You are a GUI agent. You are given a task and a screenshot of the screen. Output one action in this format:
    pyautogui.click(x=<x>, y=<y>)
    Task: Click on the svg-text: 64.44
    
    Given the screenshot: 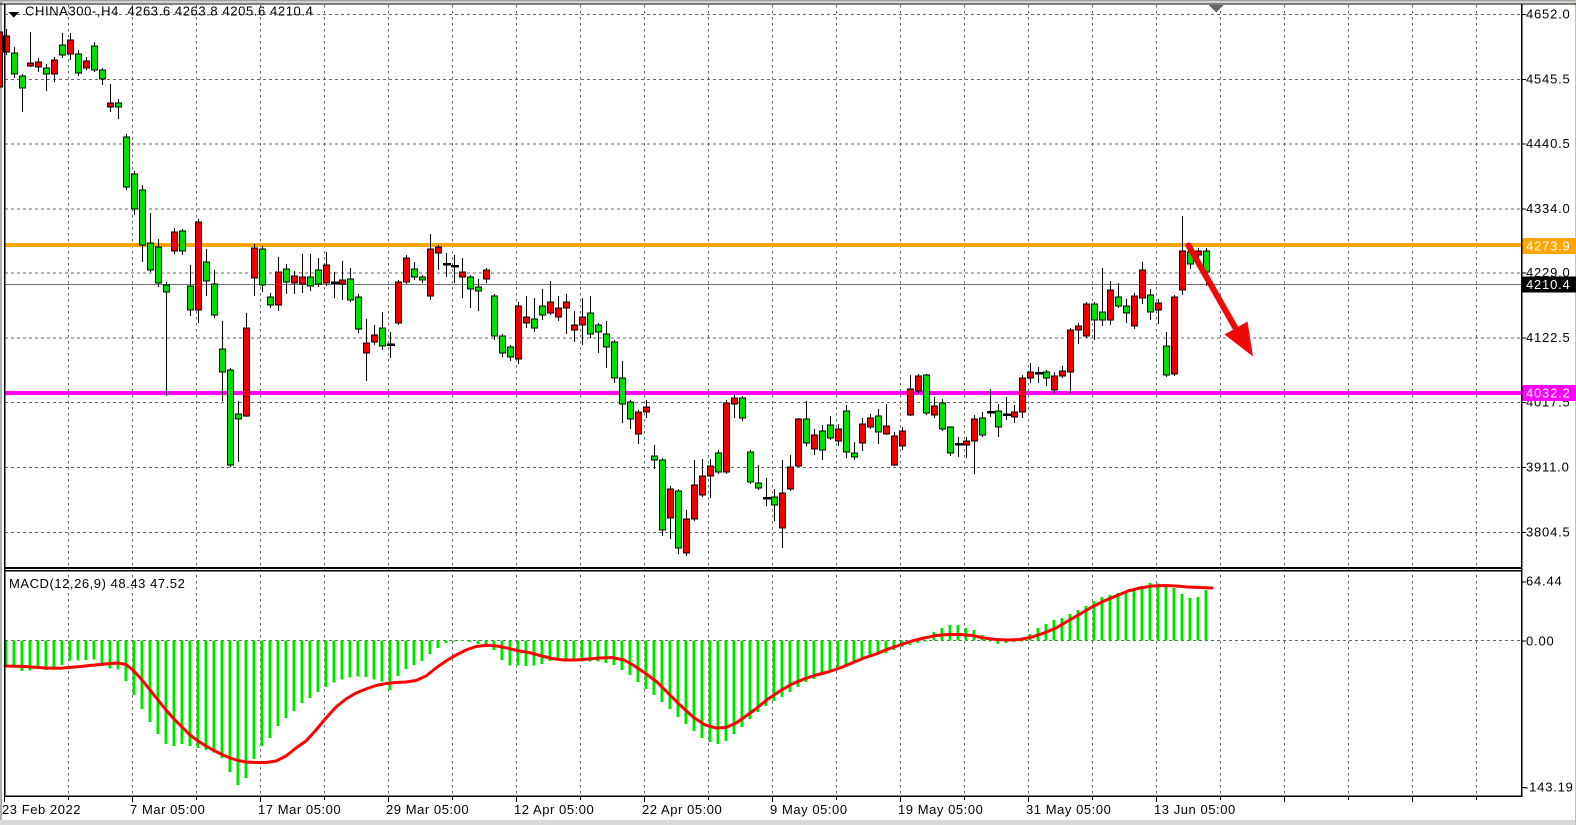 What is the action you would take?
    pyautogui.click(x=1544, y=581)
    